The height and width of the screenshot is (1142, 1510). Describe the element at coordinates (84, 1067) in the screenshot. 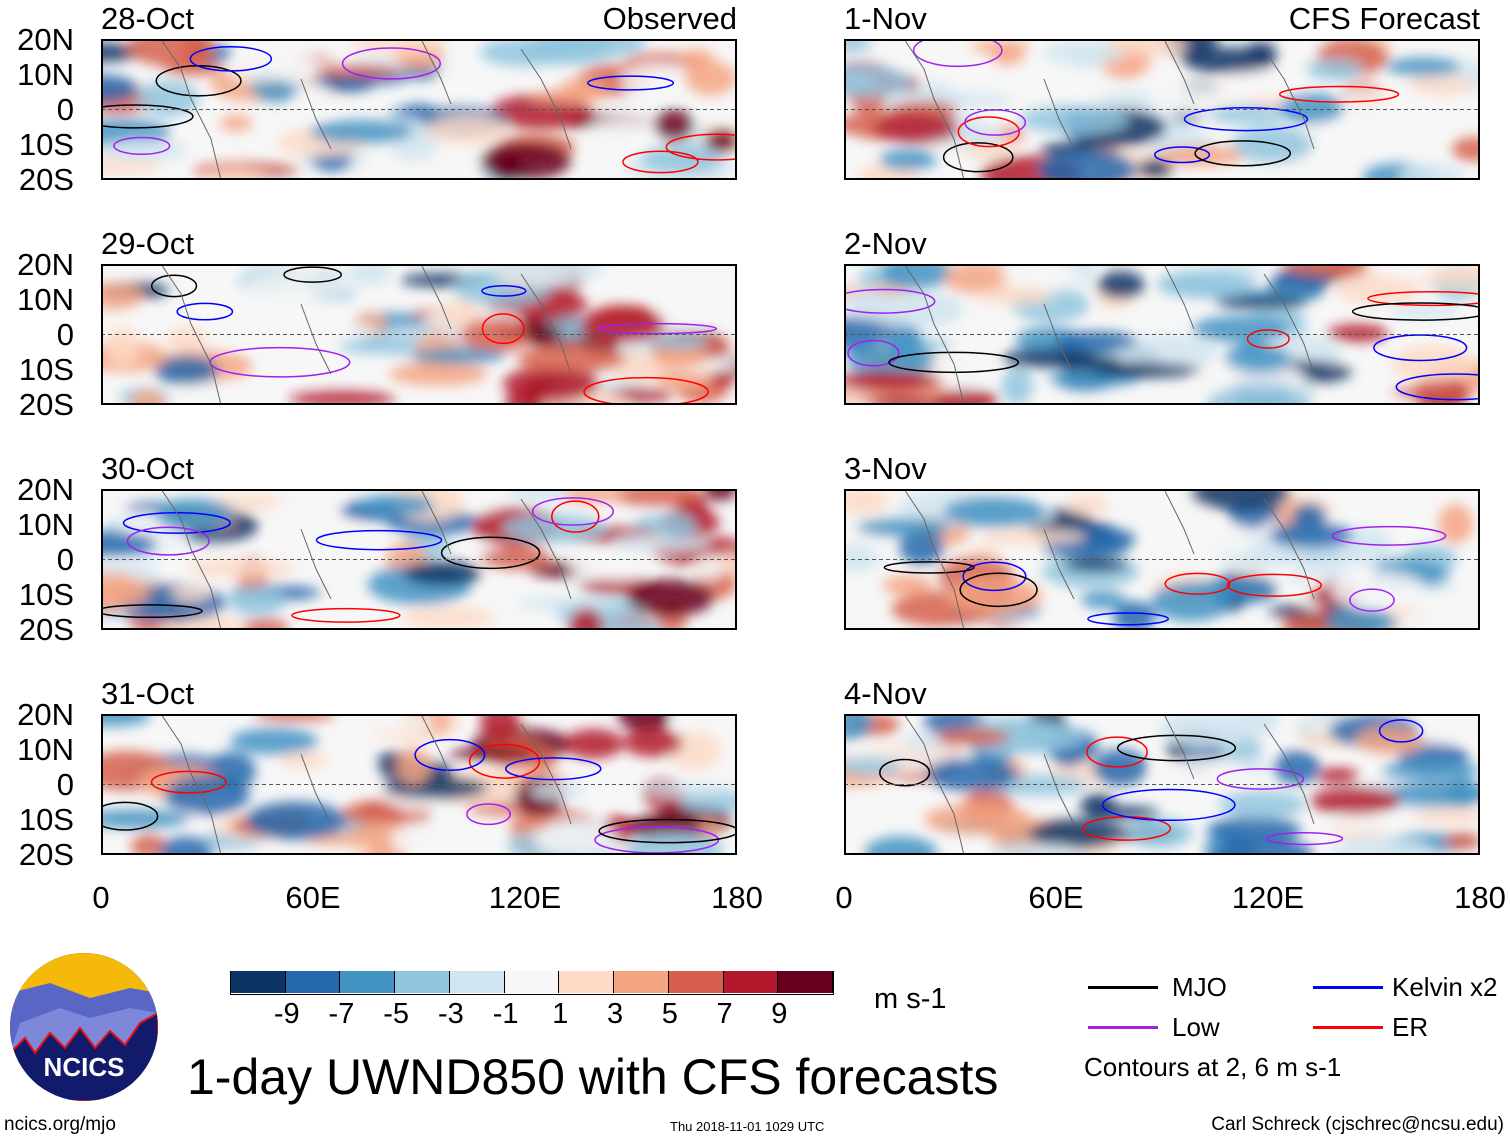

I see `logo-text: NCICS` at that location.